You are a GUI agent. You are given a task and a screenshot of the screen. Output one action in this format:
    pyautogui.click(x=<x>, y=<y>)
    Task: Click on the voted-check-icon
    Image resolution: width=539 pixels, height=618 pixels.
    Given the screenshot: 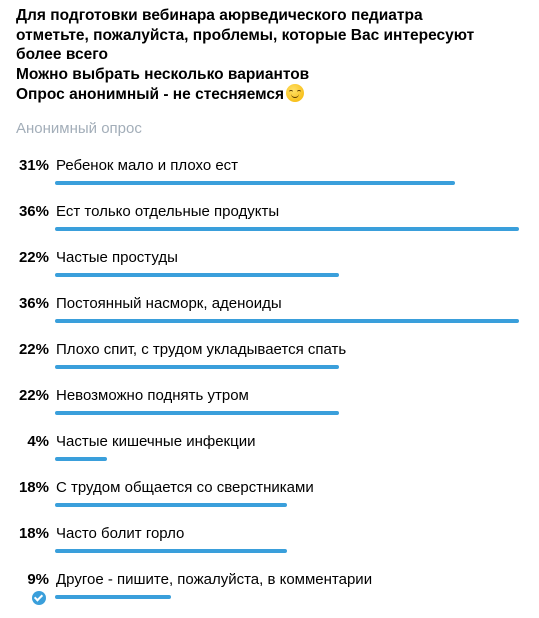 What is the action you would take?
    pyautogui.click(x=39, y=598)
    